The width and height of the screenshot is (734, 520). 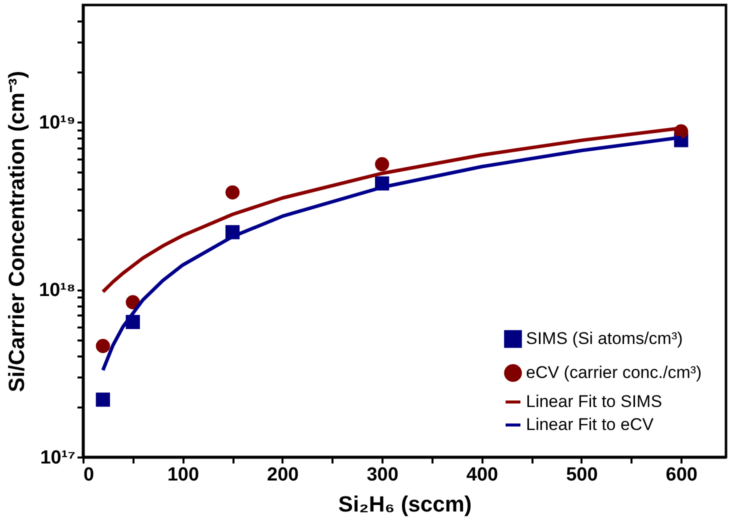 What do you see at coordinates (405, 504) in the screenshot?
I see `x-axis-title: Si₂H₆ (sccm)` at bounding box center [405, 504].